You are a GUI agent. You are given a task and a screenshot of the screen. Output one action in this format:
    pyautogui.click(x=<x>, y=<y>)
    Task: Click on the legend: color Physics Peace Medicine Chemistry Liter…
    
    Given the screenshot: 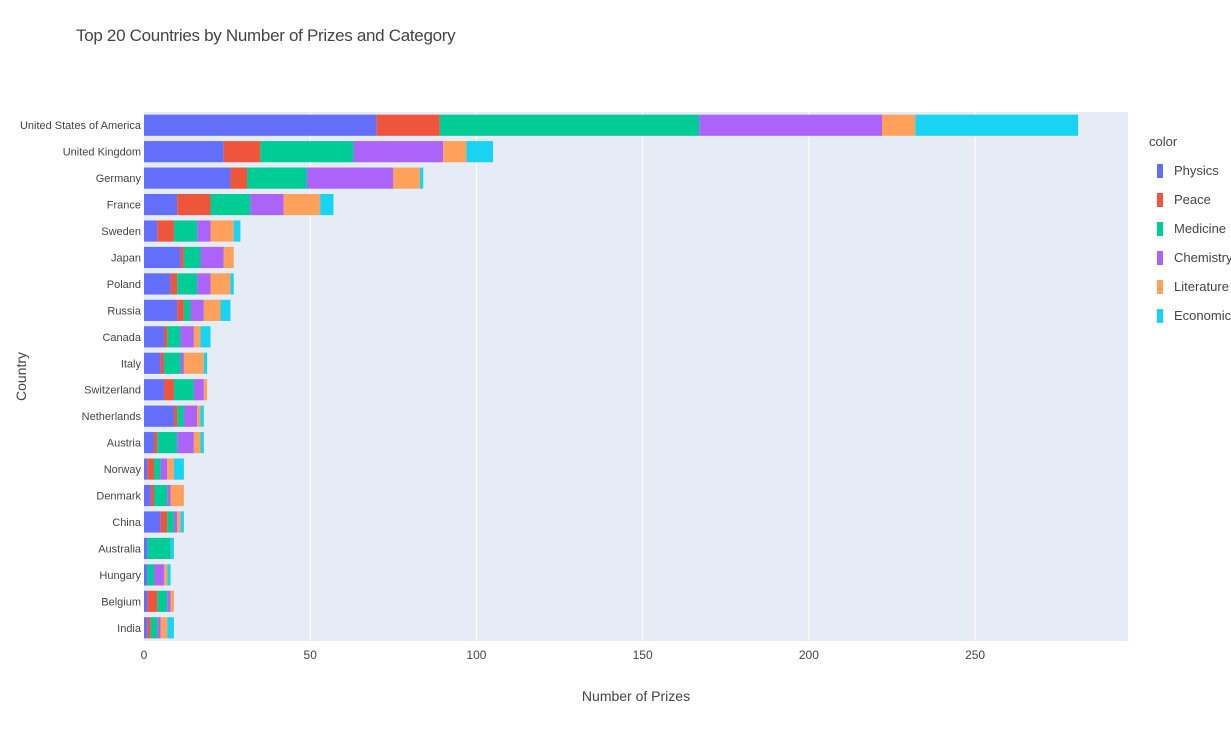 What is the action you would take?
    pyautogui.click(x=1190, y=228)
    